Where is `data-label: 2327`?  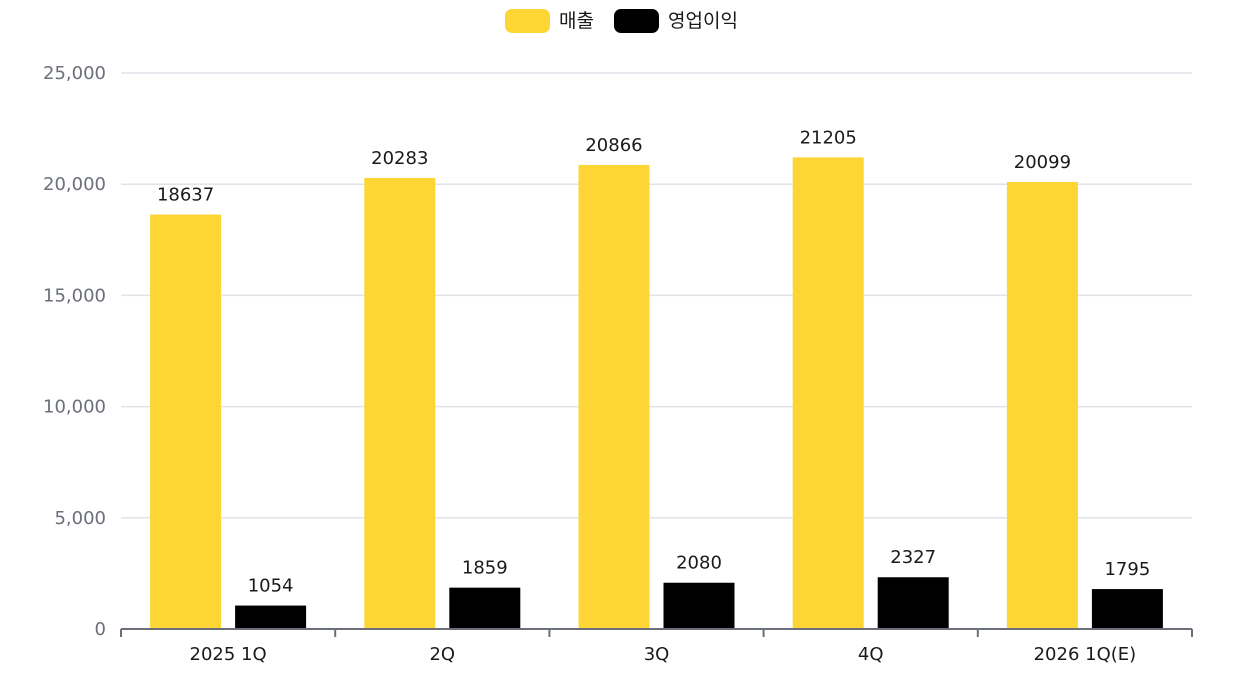
data-label: 2327 is located at coordinates (913, 557).